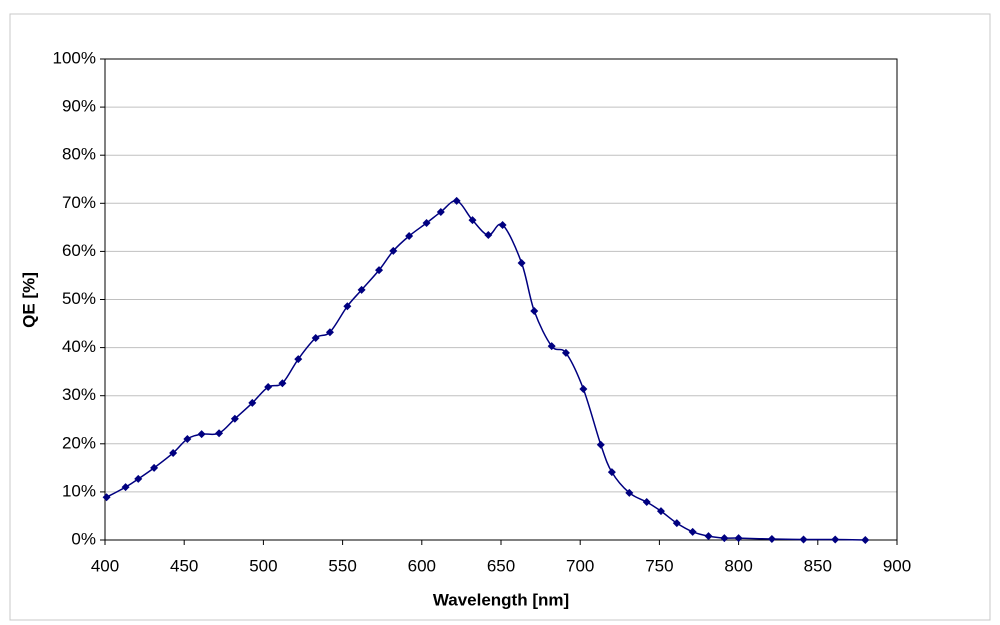 The width and height of the screenshot is (1000, 625). I want to click on x-tick-label: 700, so click(580, 565).